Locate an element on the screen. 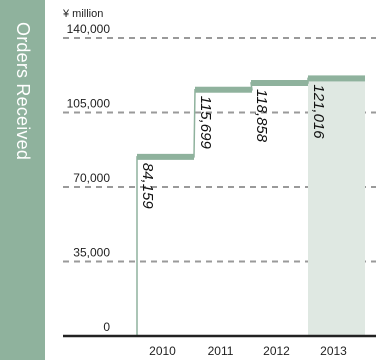  x-tick-label-2011: 2011 is located at coordinates (221, 351).